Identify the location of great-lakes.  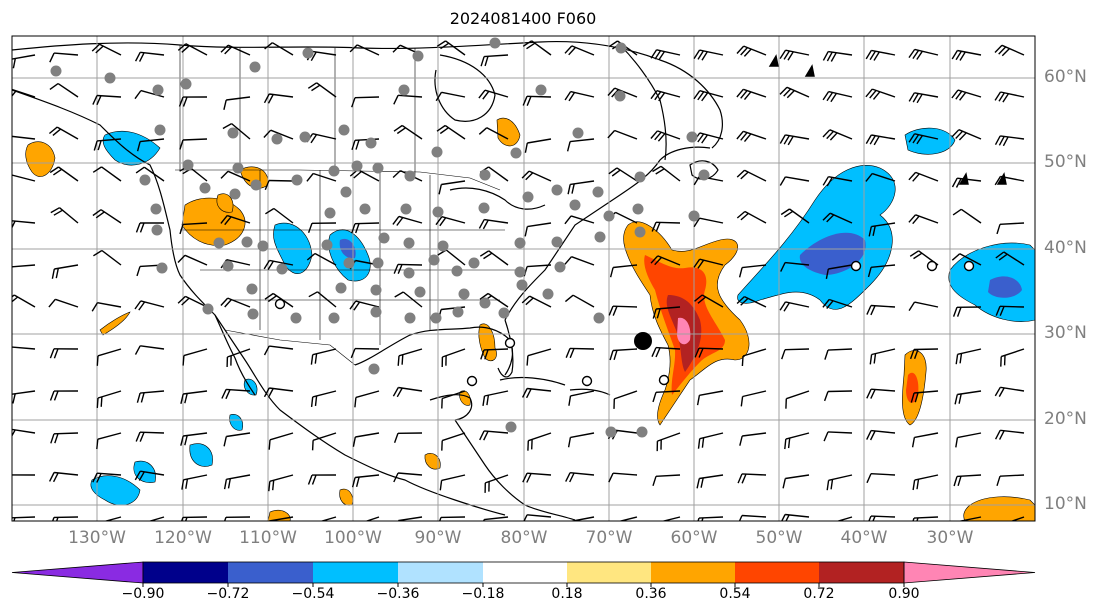
(497, 198).